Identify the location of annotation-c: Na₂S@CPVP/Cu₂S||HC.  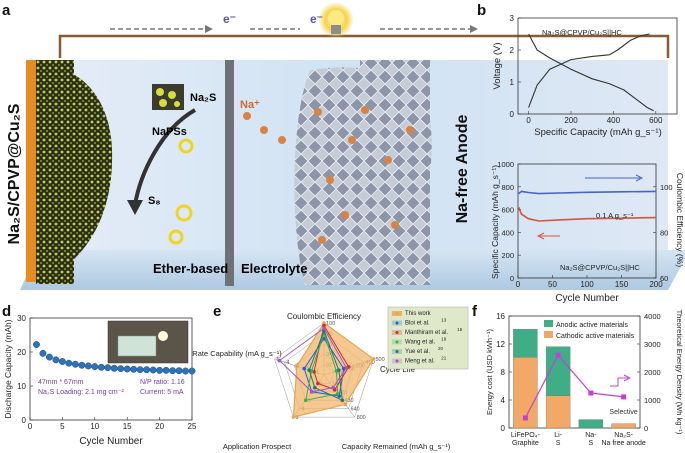
(600, 267).